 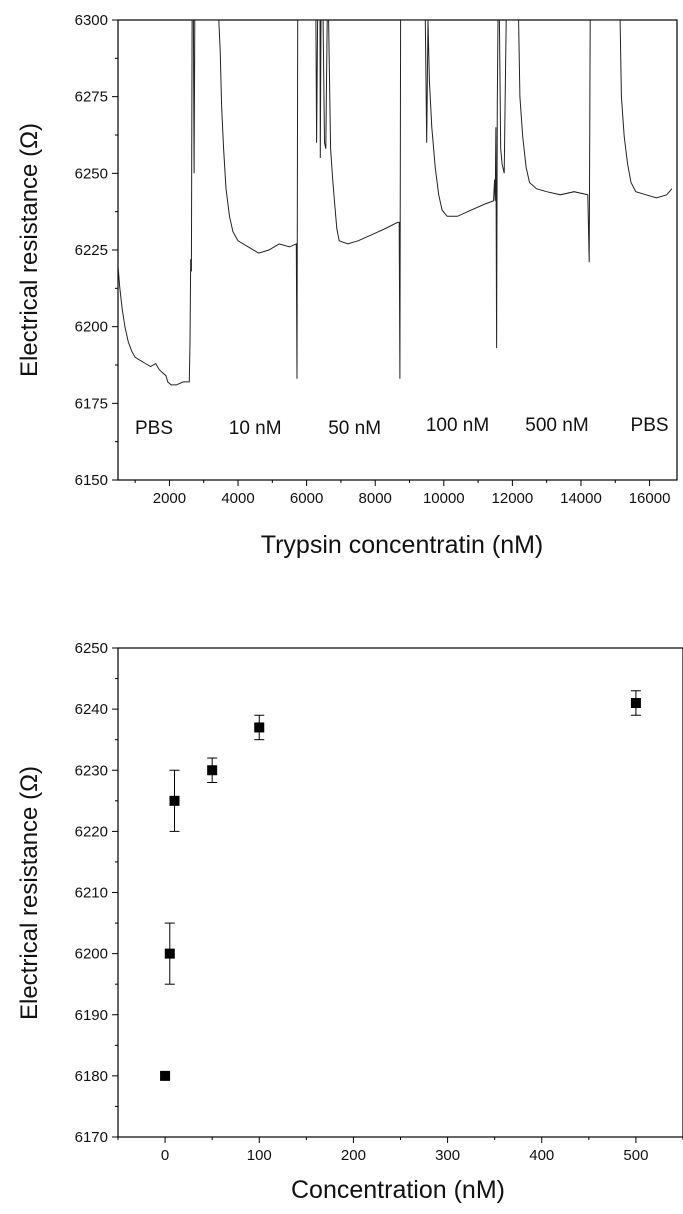 What do you see at coordinates (29, 893) in the screenshot?
I see `bottom-y-axis-title: Electrical resistance (Ω)` at bounding box center [29, 893].